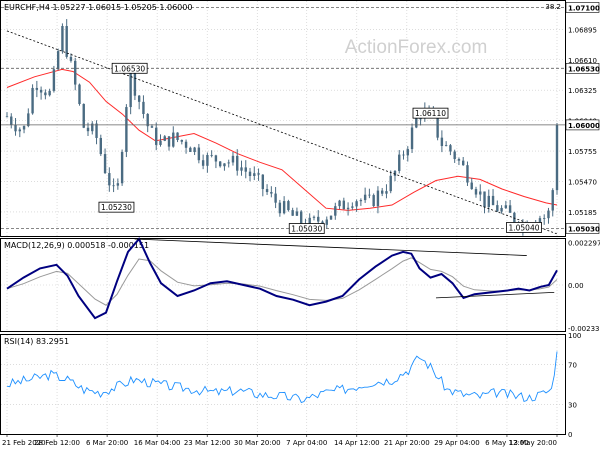 The width and height of the screenshot is (600, 450). I want to click on price-annotation-label: 1.05040, so click(523, 227).